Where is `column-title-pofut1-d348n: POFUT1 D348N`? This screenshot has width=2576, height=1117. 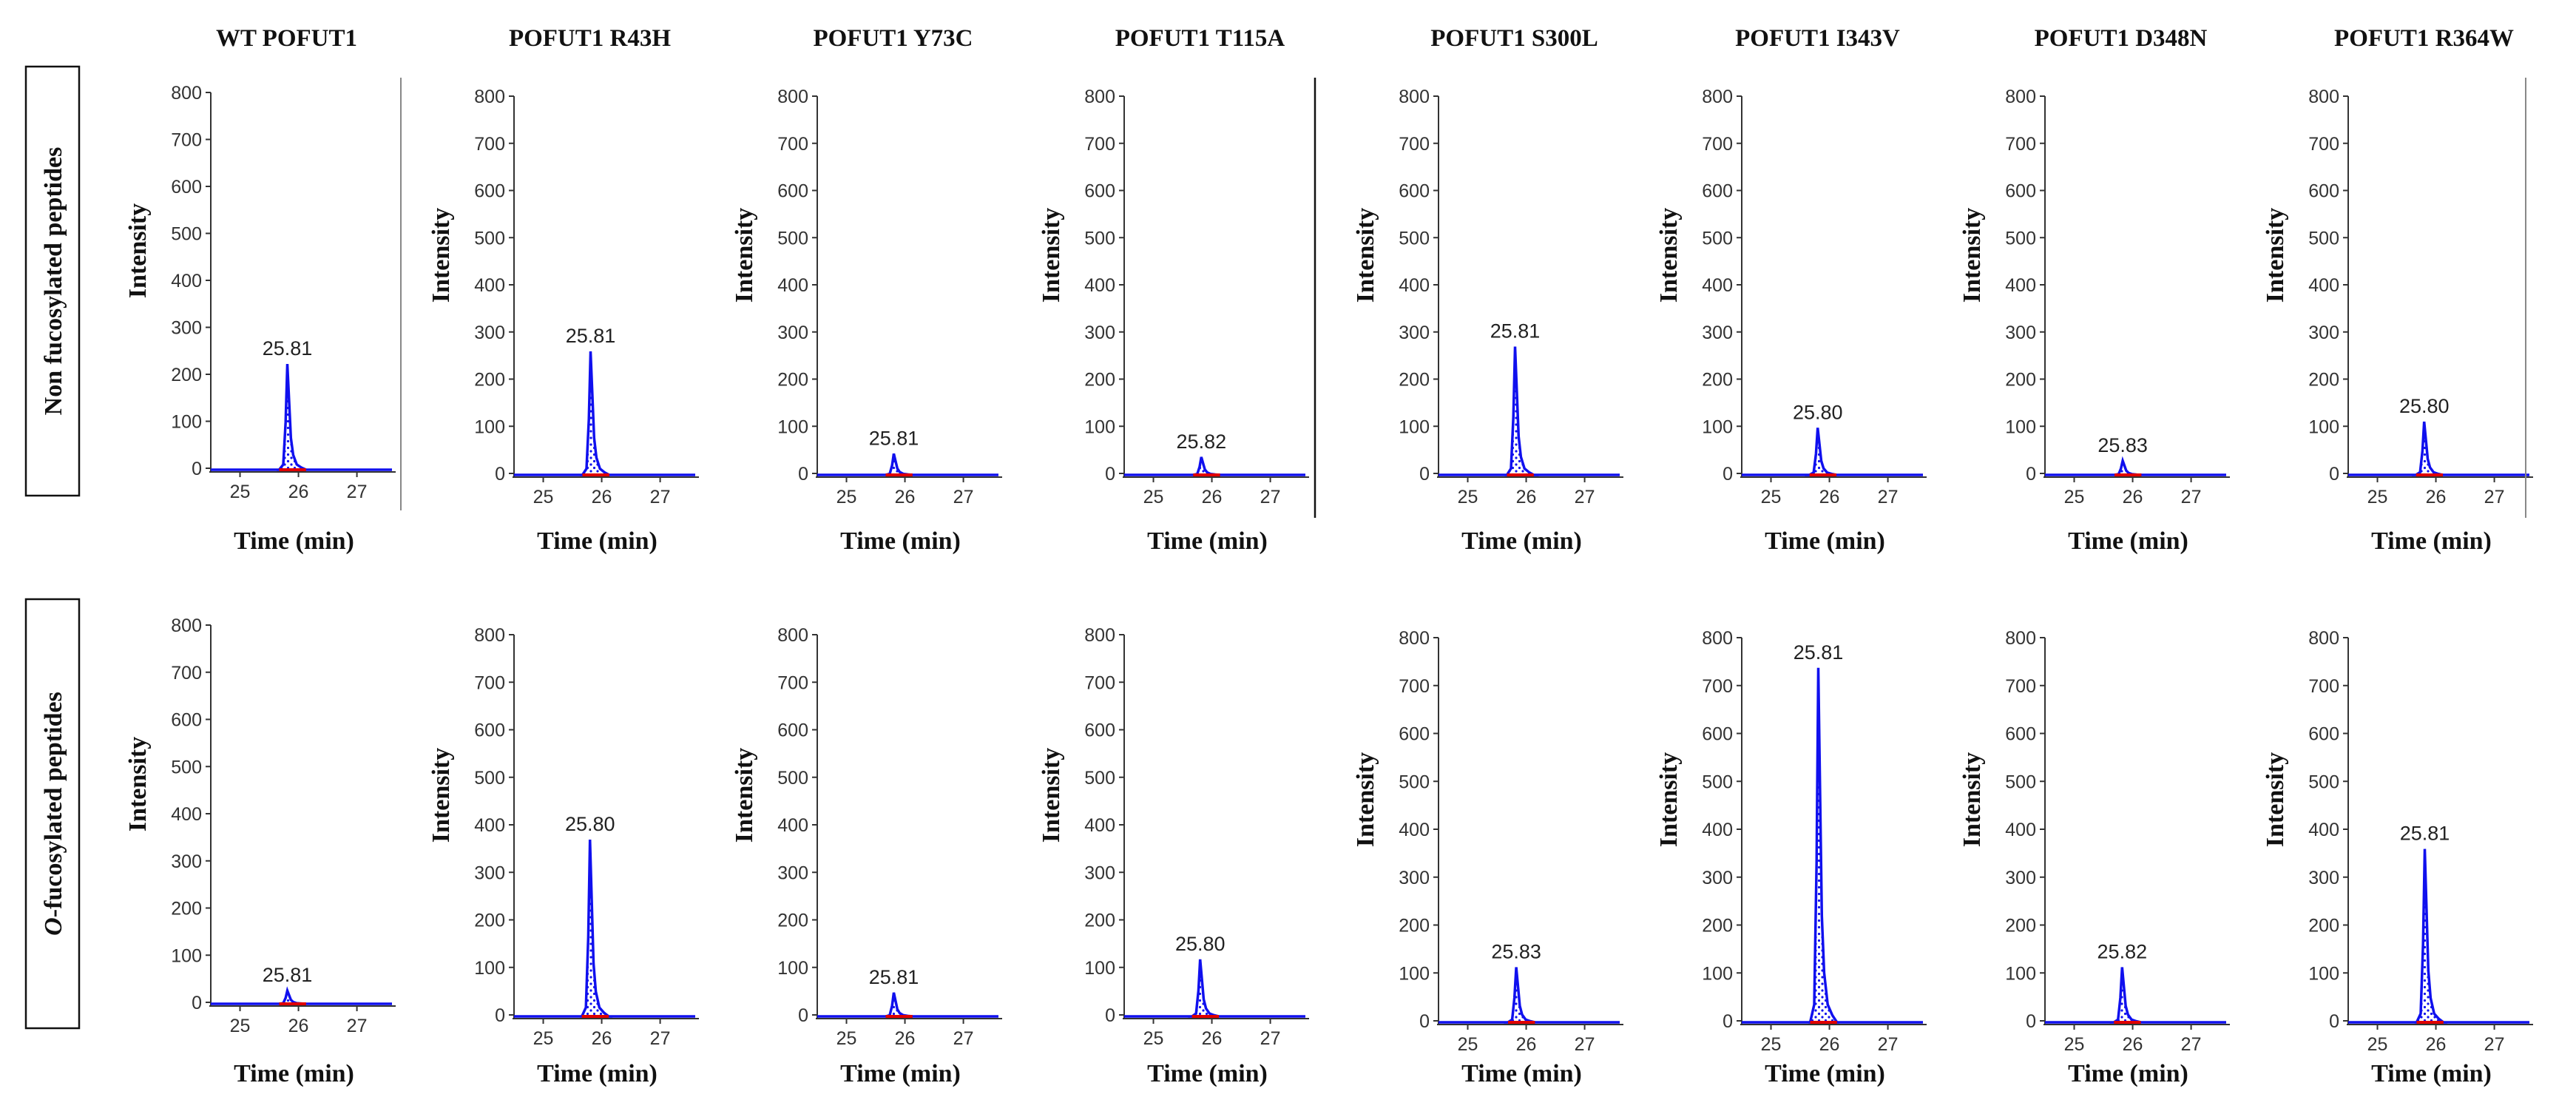 column-title-pofut1-d348n: POFUT1 D348N is located at coordinates (2121, 38).